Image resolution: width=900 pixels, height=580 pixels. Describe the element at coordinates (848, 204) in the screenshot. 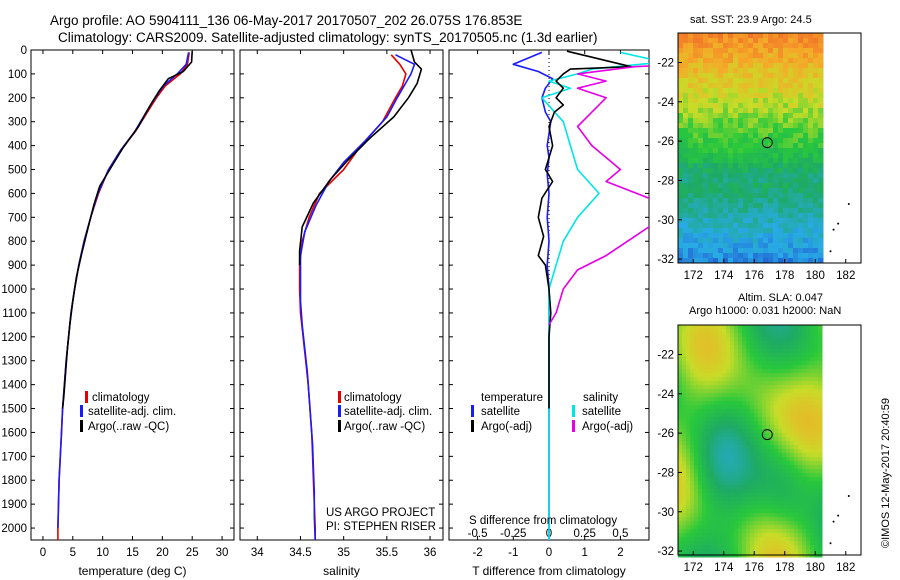

I see `island-marker` at that location.